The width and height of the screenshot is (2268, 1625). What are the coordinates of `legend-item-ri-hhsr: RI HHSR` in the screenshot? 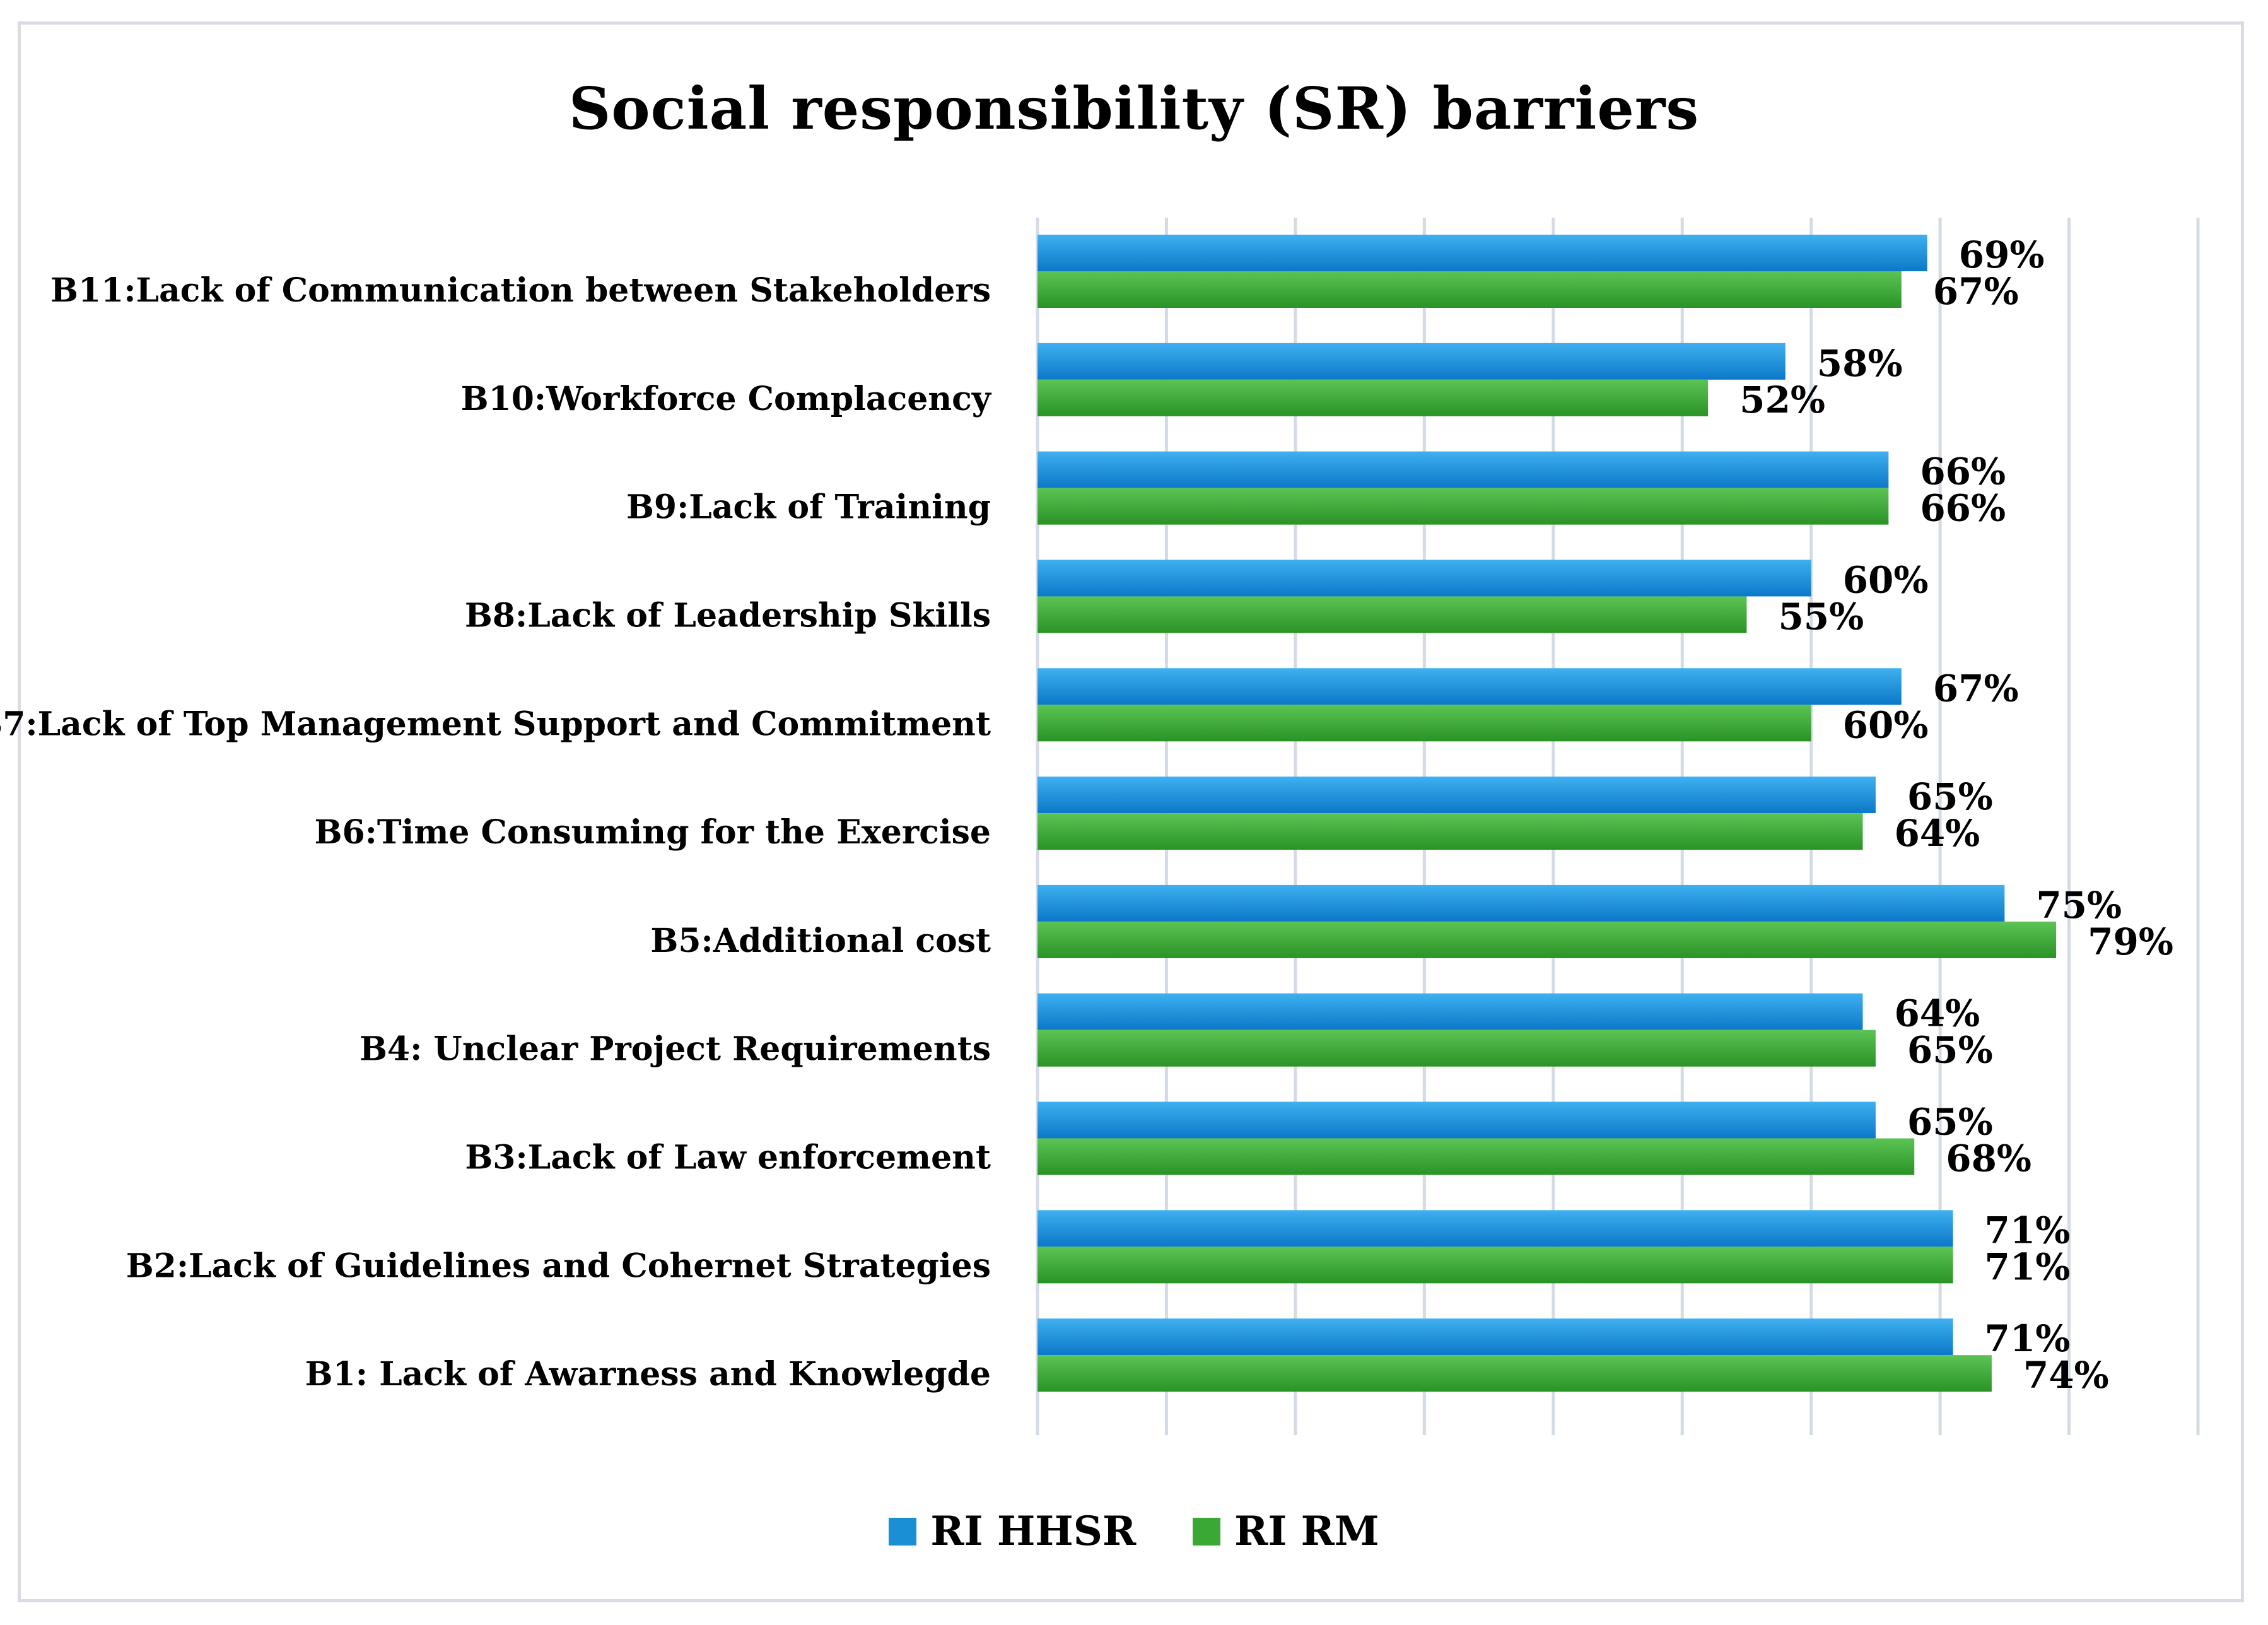 It's located at (1012, 1531).